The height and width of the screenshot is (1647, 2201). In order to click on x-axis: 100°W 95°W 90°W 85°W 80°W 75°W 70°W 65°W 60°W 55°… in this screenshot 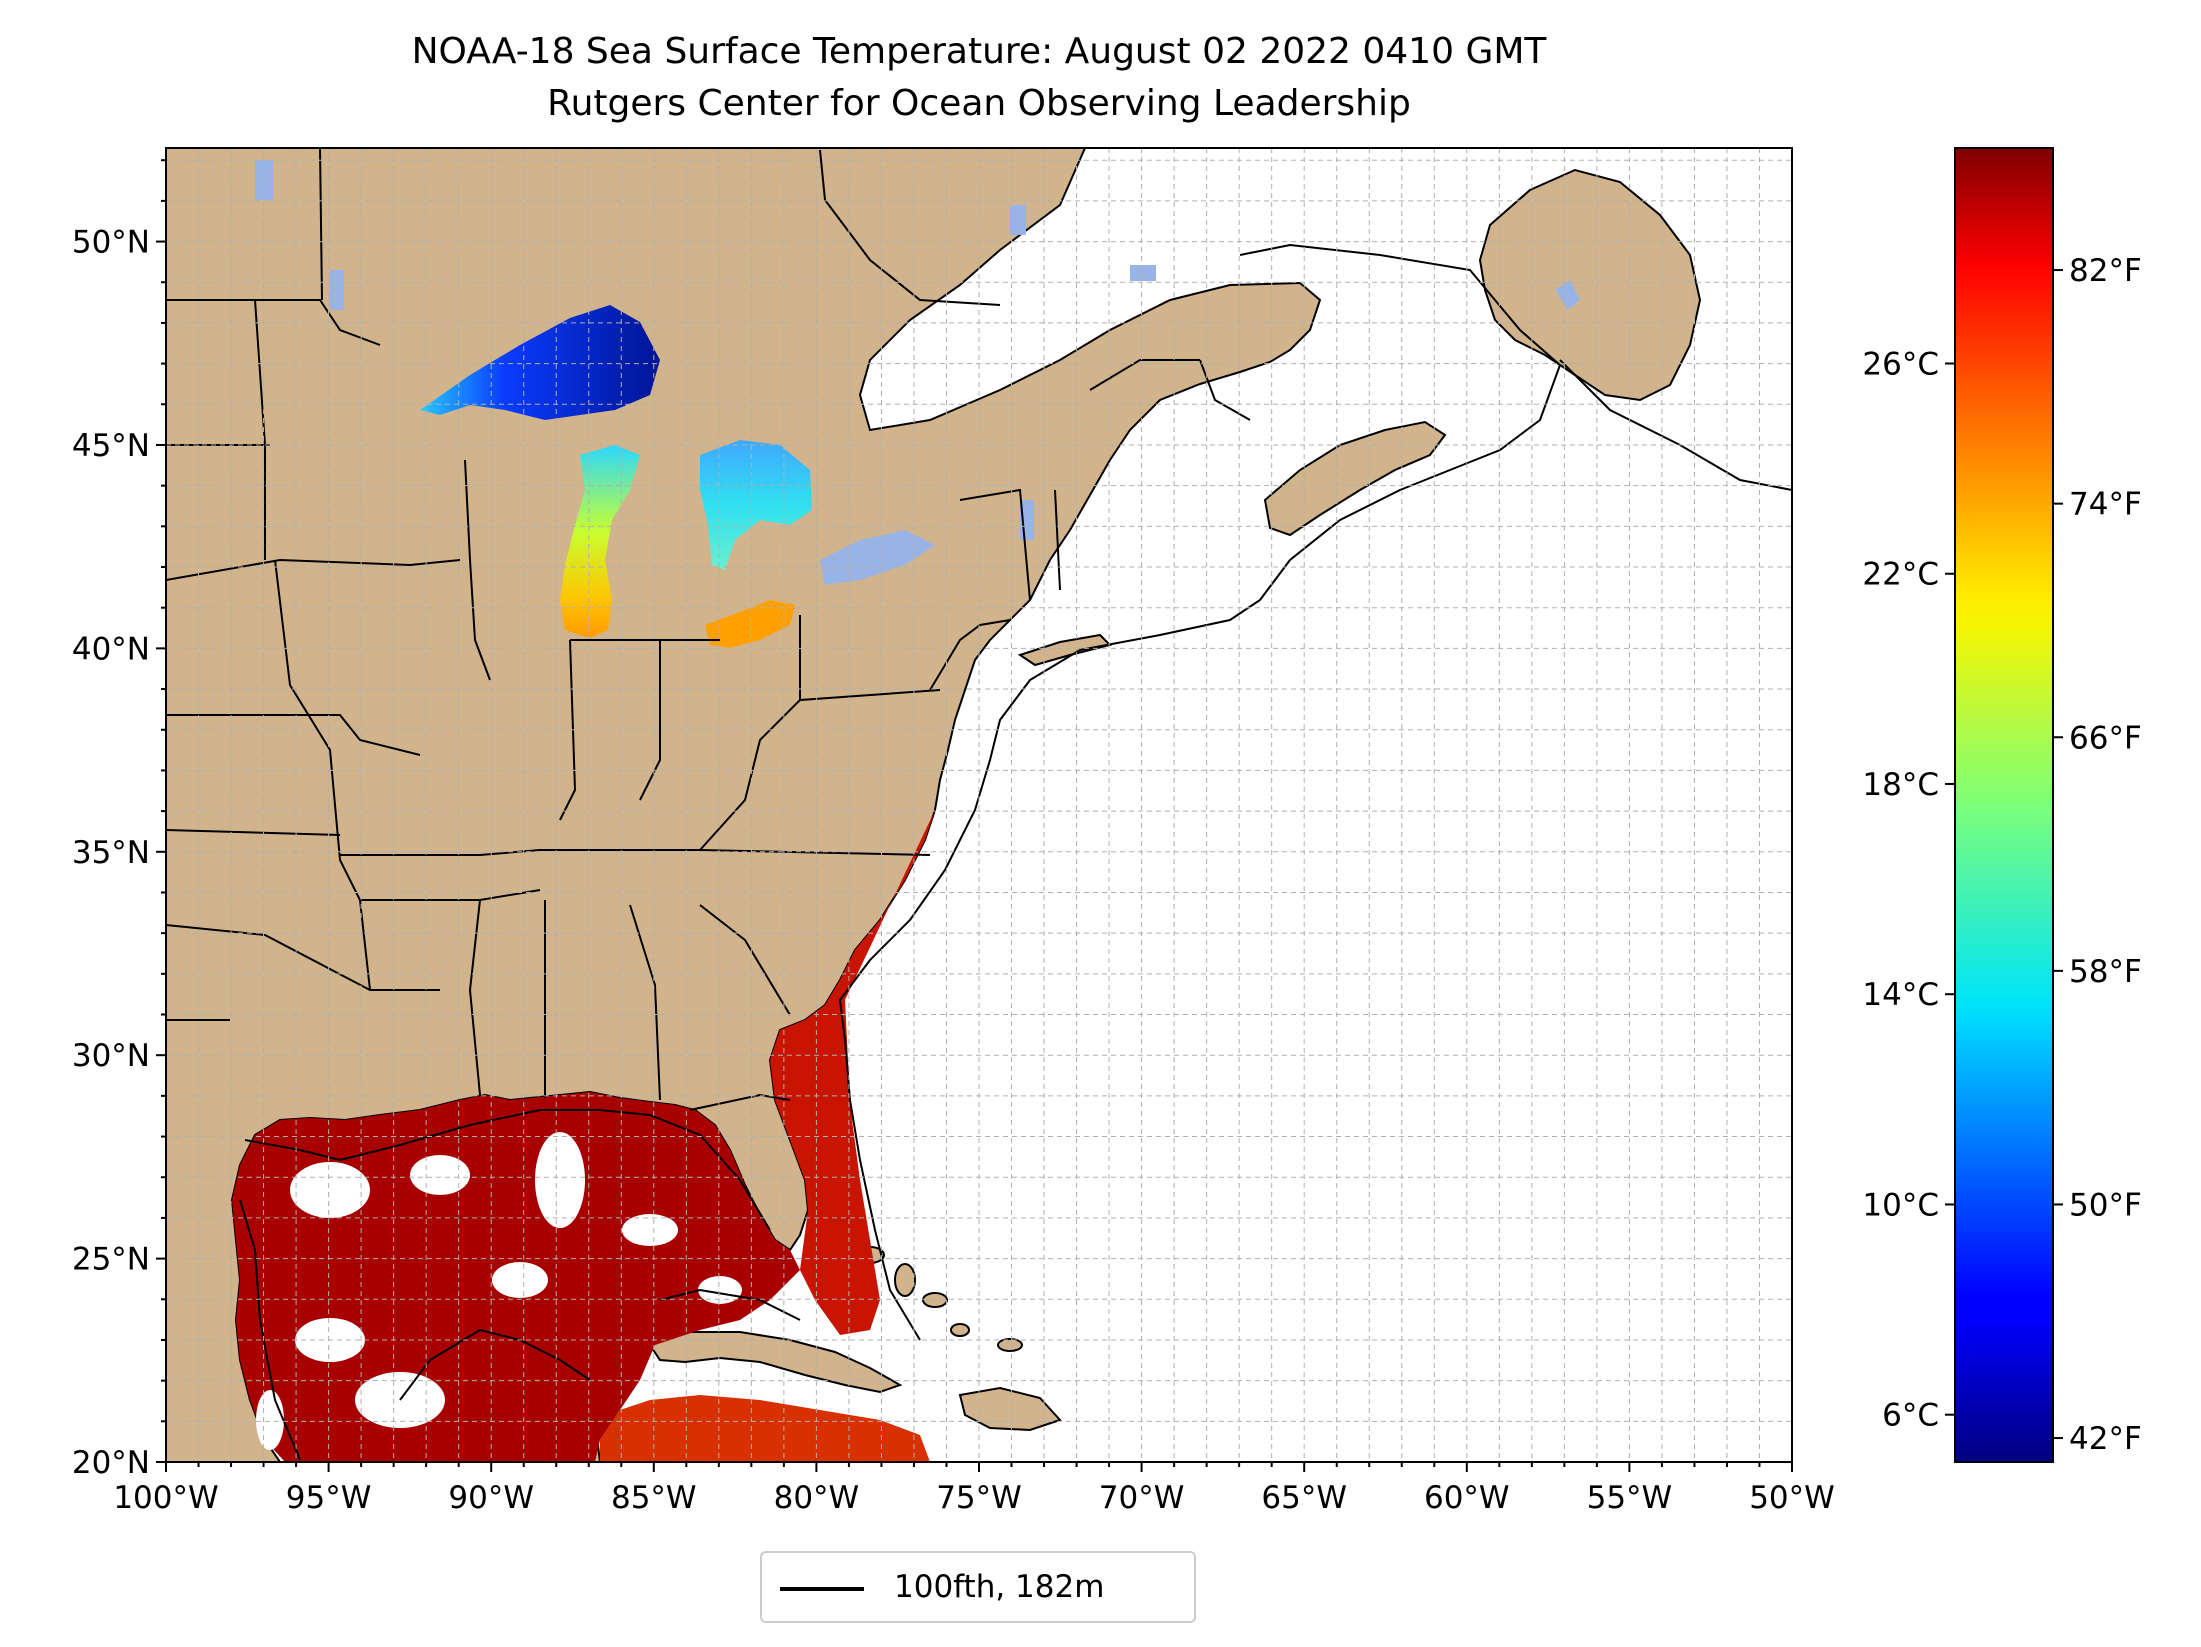, I will do `click(974, 1489)`.